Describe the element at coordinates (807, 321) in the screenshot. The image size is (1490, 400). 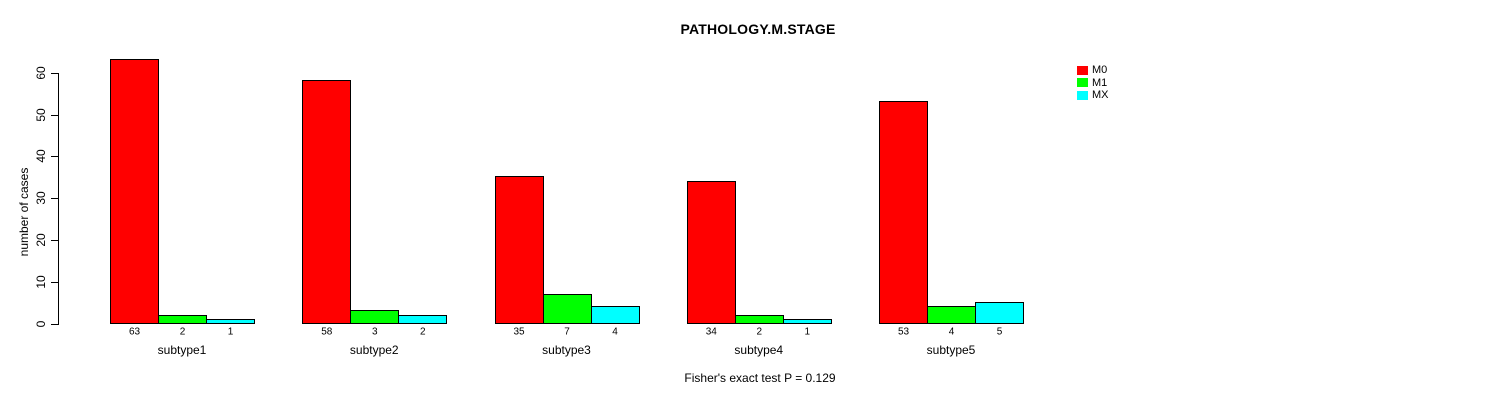
I see `bar-mx-subtype4` at that location.